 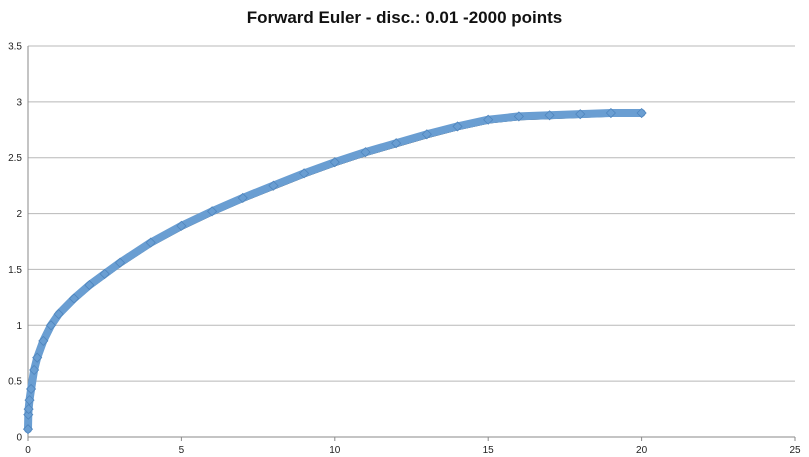 What do you see at coordinates (15, 382) in the screenshot?
I see `y-tick-label-0.5: 0.5` at bounding box center [15, 382].